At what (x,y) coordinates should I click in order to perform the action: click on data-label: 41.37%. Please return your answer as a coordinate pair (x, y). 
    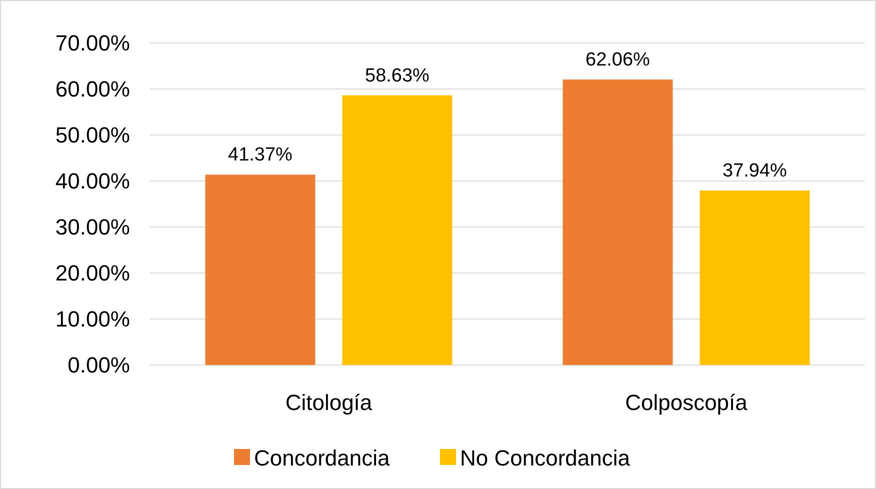
    Looking at the image, I should click on (260, 155).